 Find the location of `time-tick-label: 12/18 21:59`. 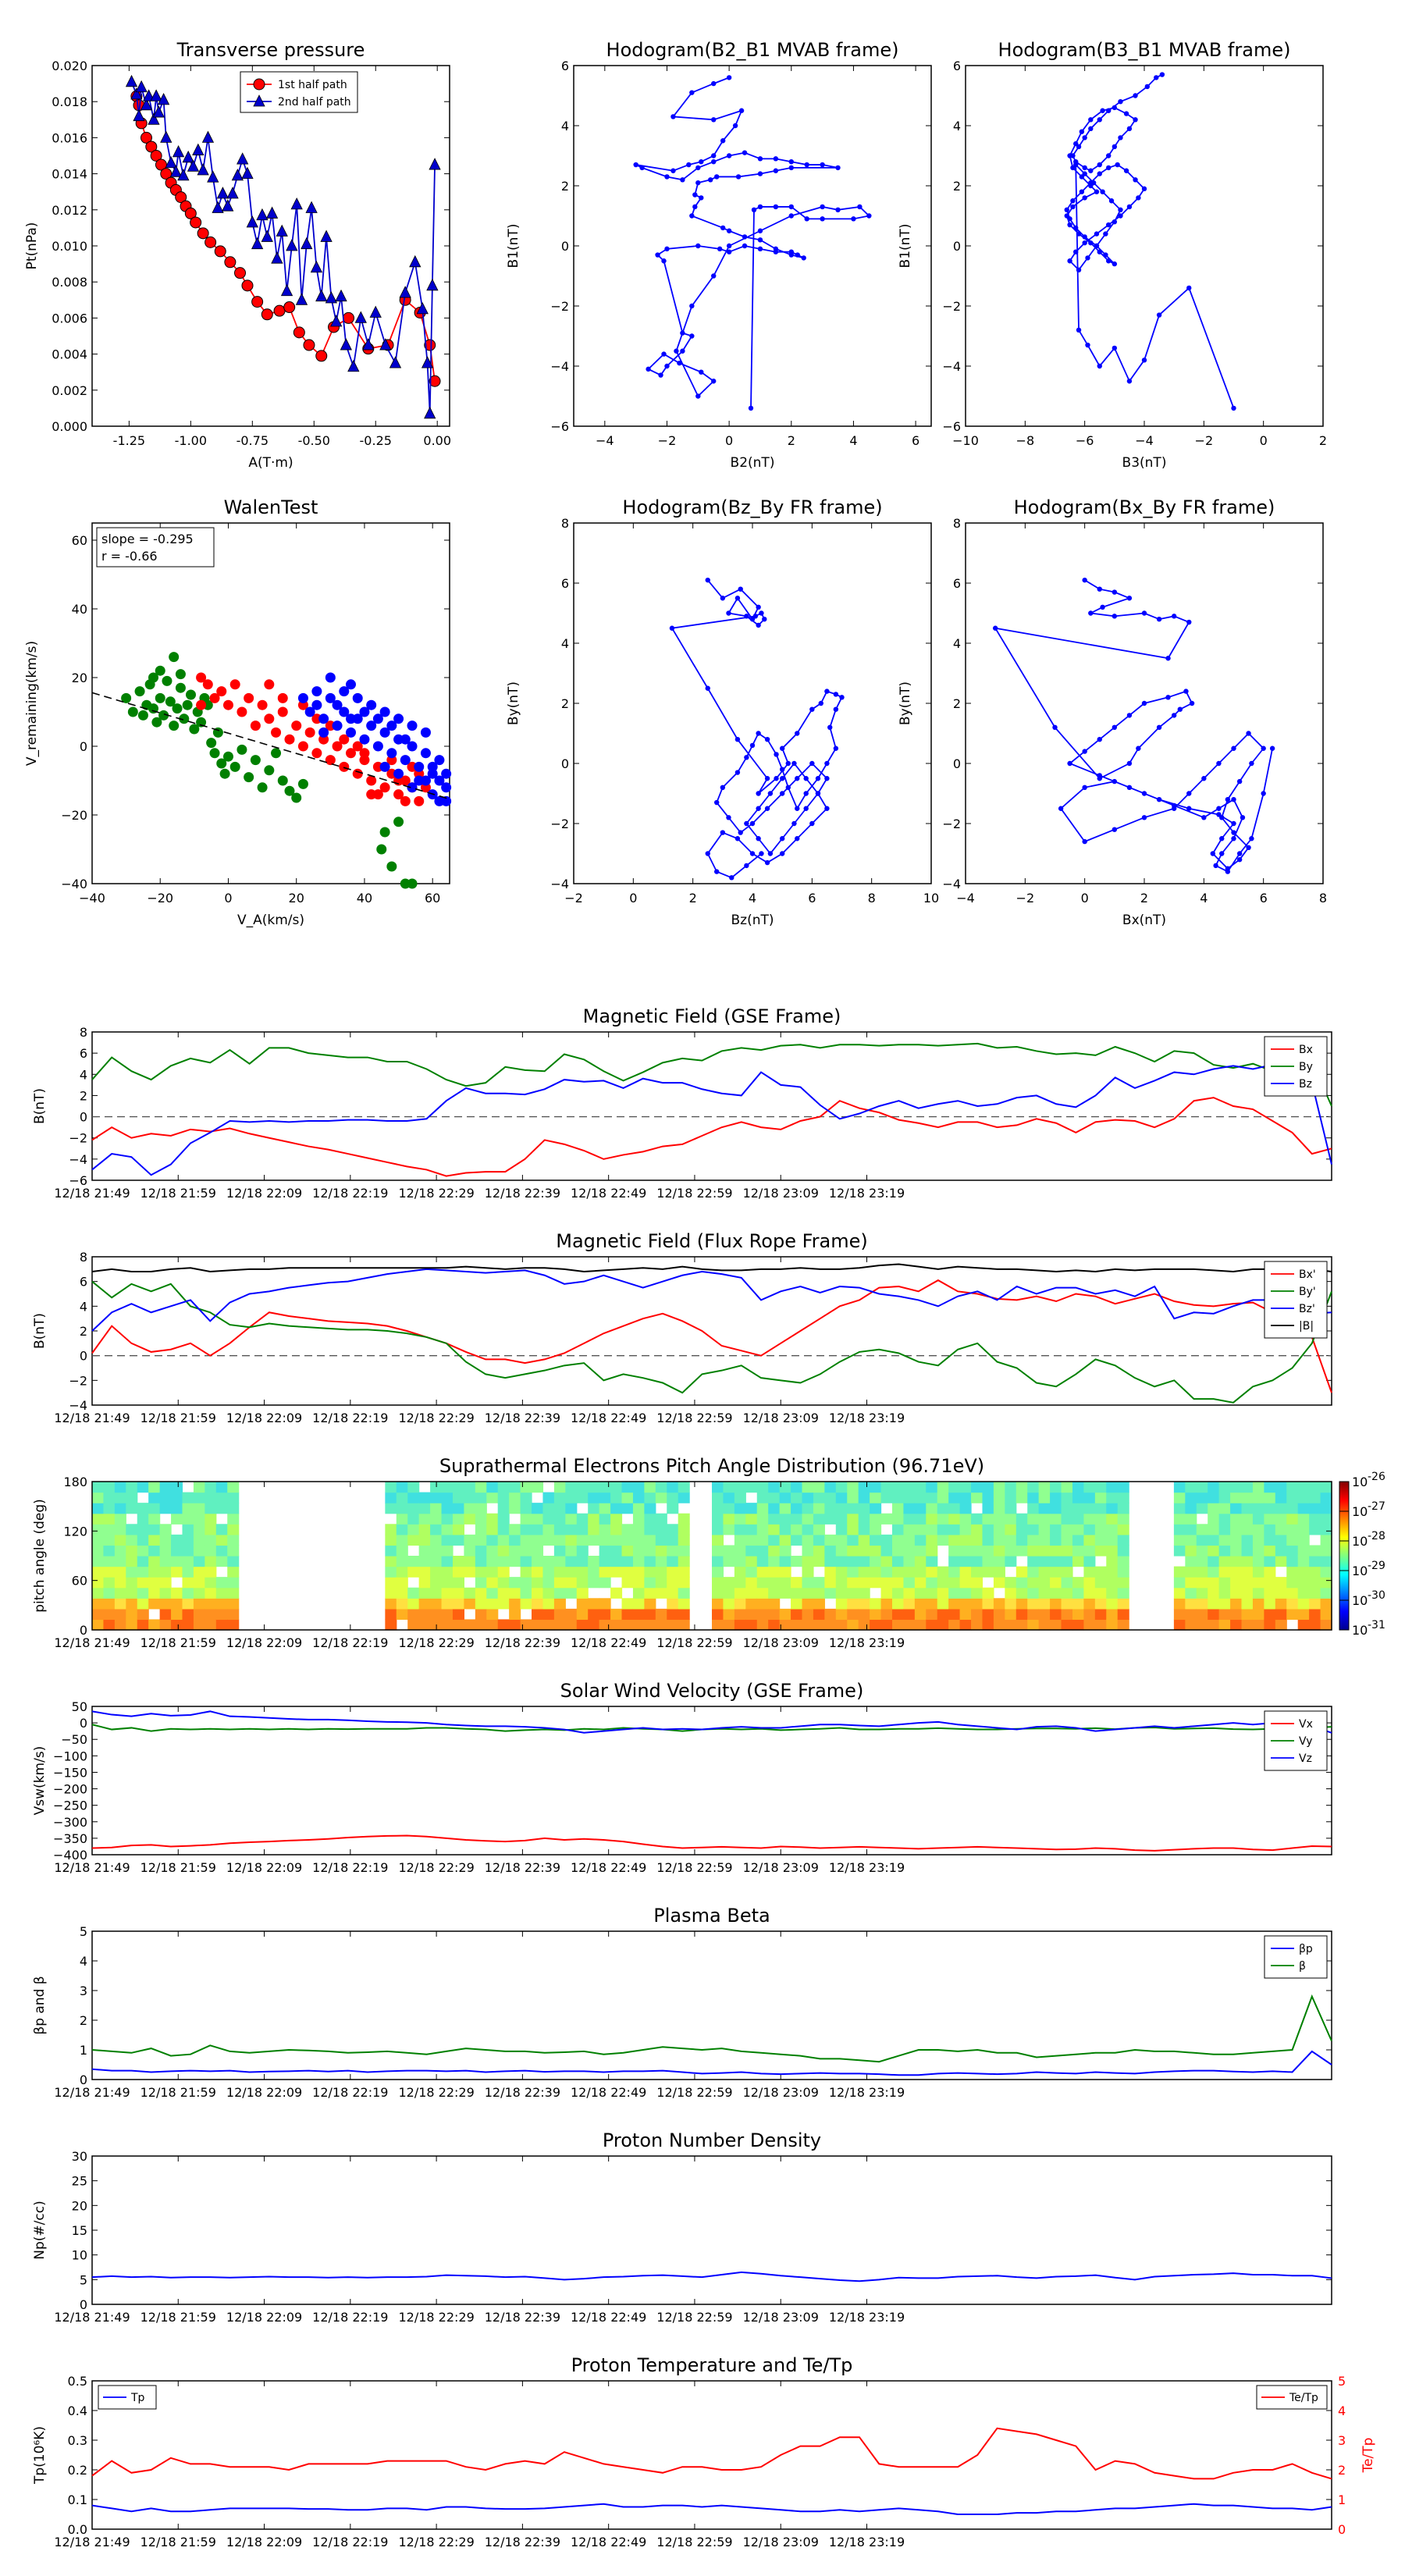

time-tick-label: 12/18 21:59 is located at coordinates (178, 2317).